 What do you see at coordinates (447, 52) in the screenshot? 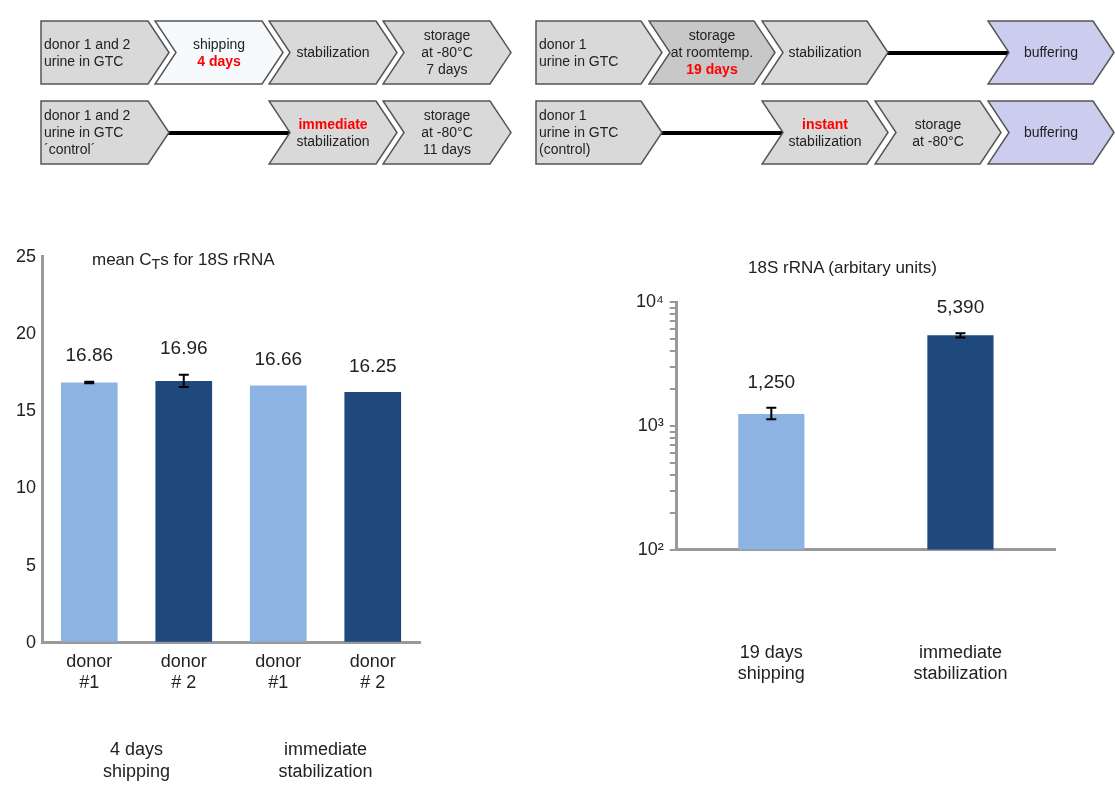
I see `text: storage at -80°C 7 days` at bounding box center [447, 52].